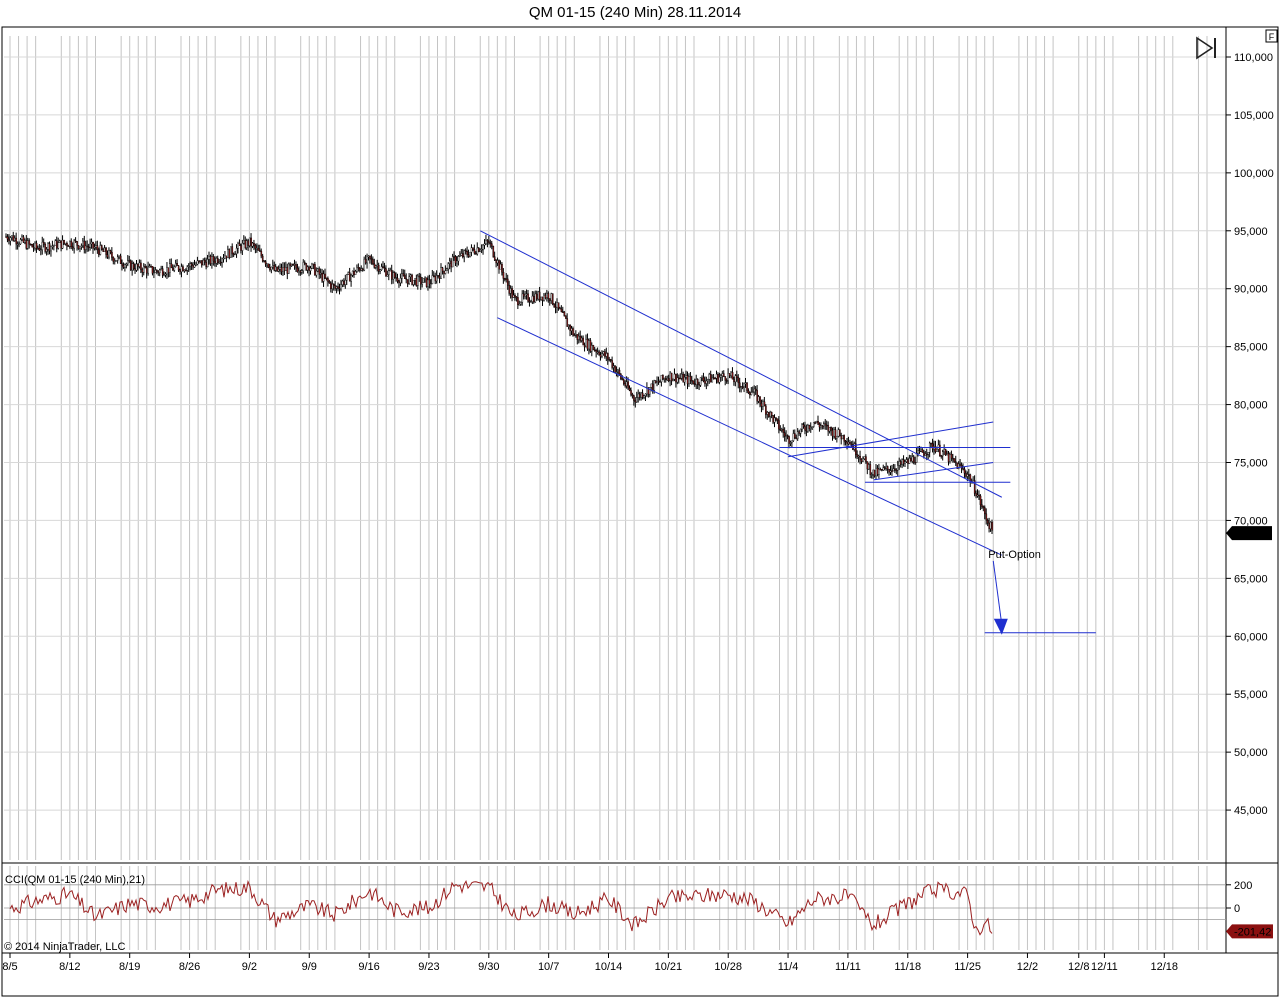  I want to click on price-tick-label: 65,000, so click(1251, 579).